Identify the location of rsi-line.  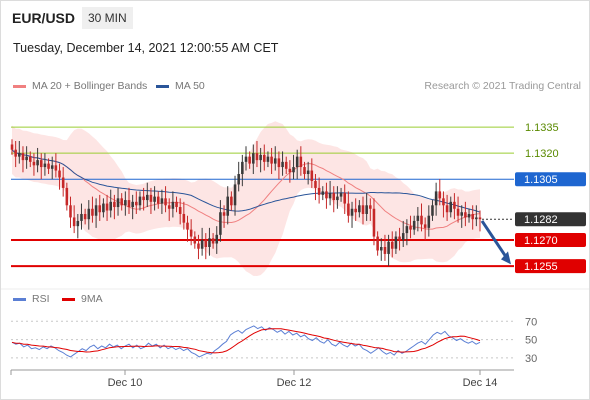
(246, 341).